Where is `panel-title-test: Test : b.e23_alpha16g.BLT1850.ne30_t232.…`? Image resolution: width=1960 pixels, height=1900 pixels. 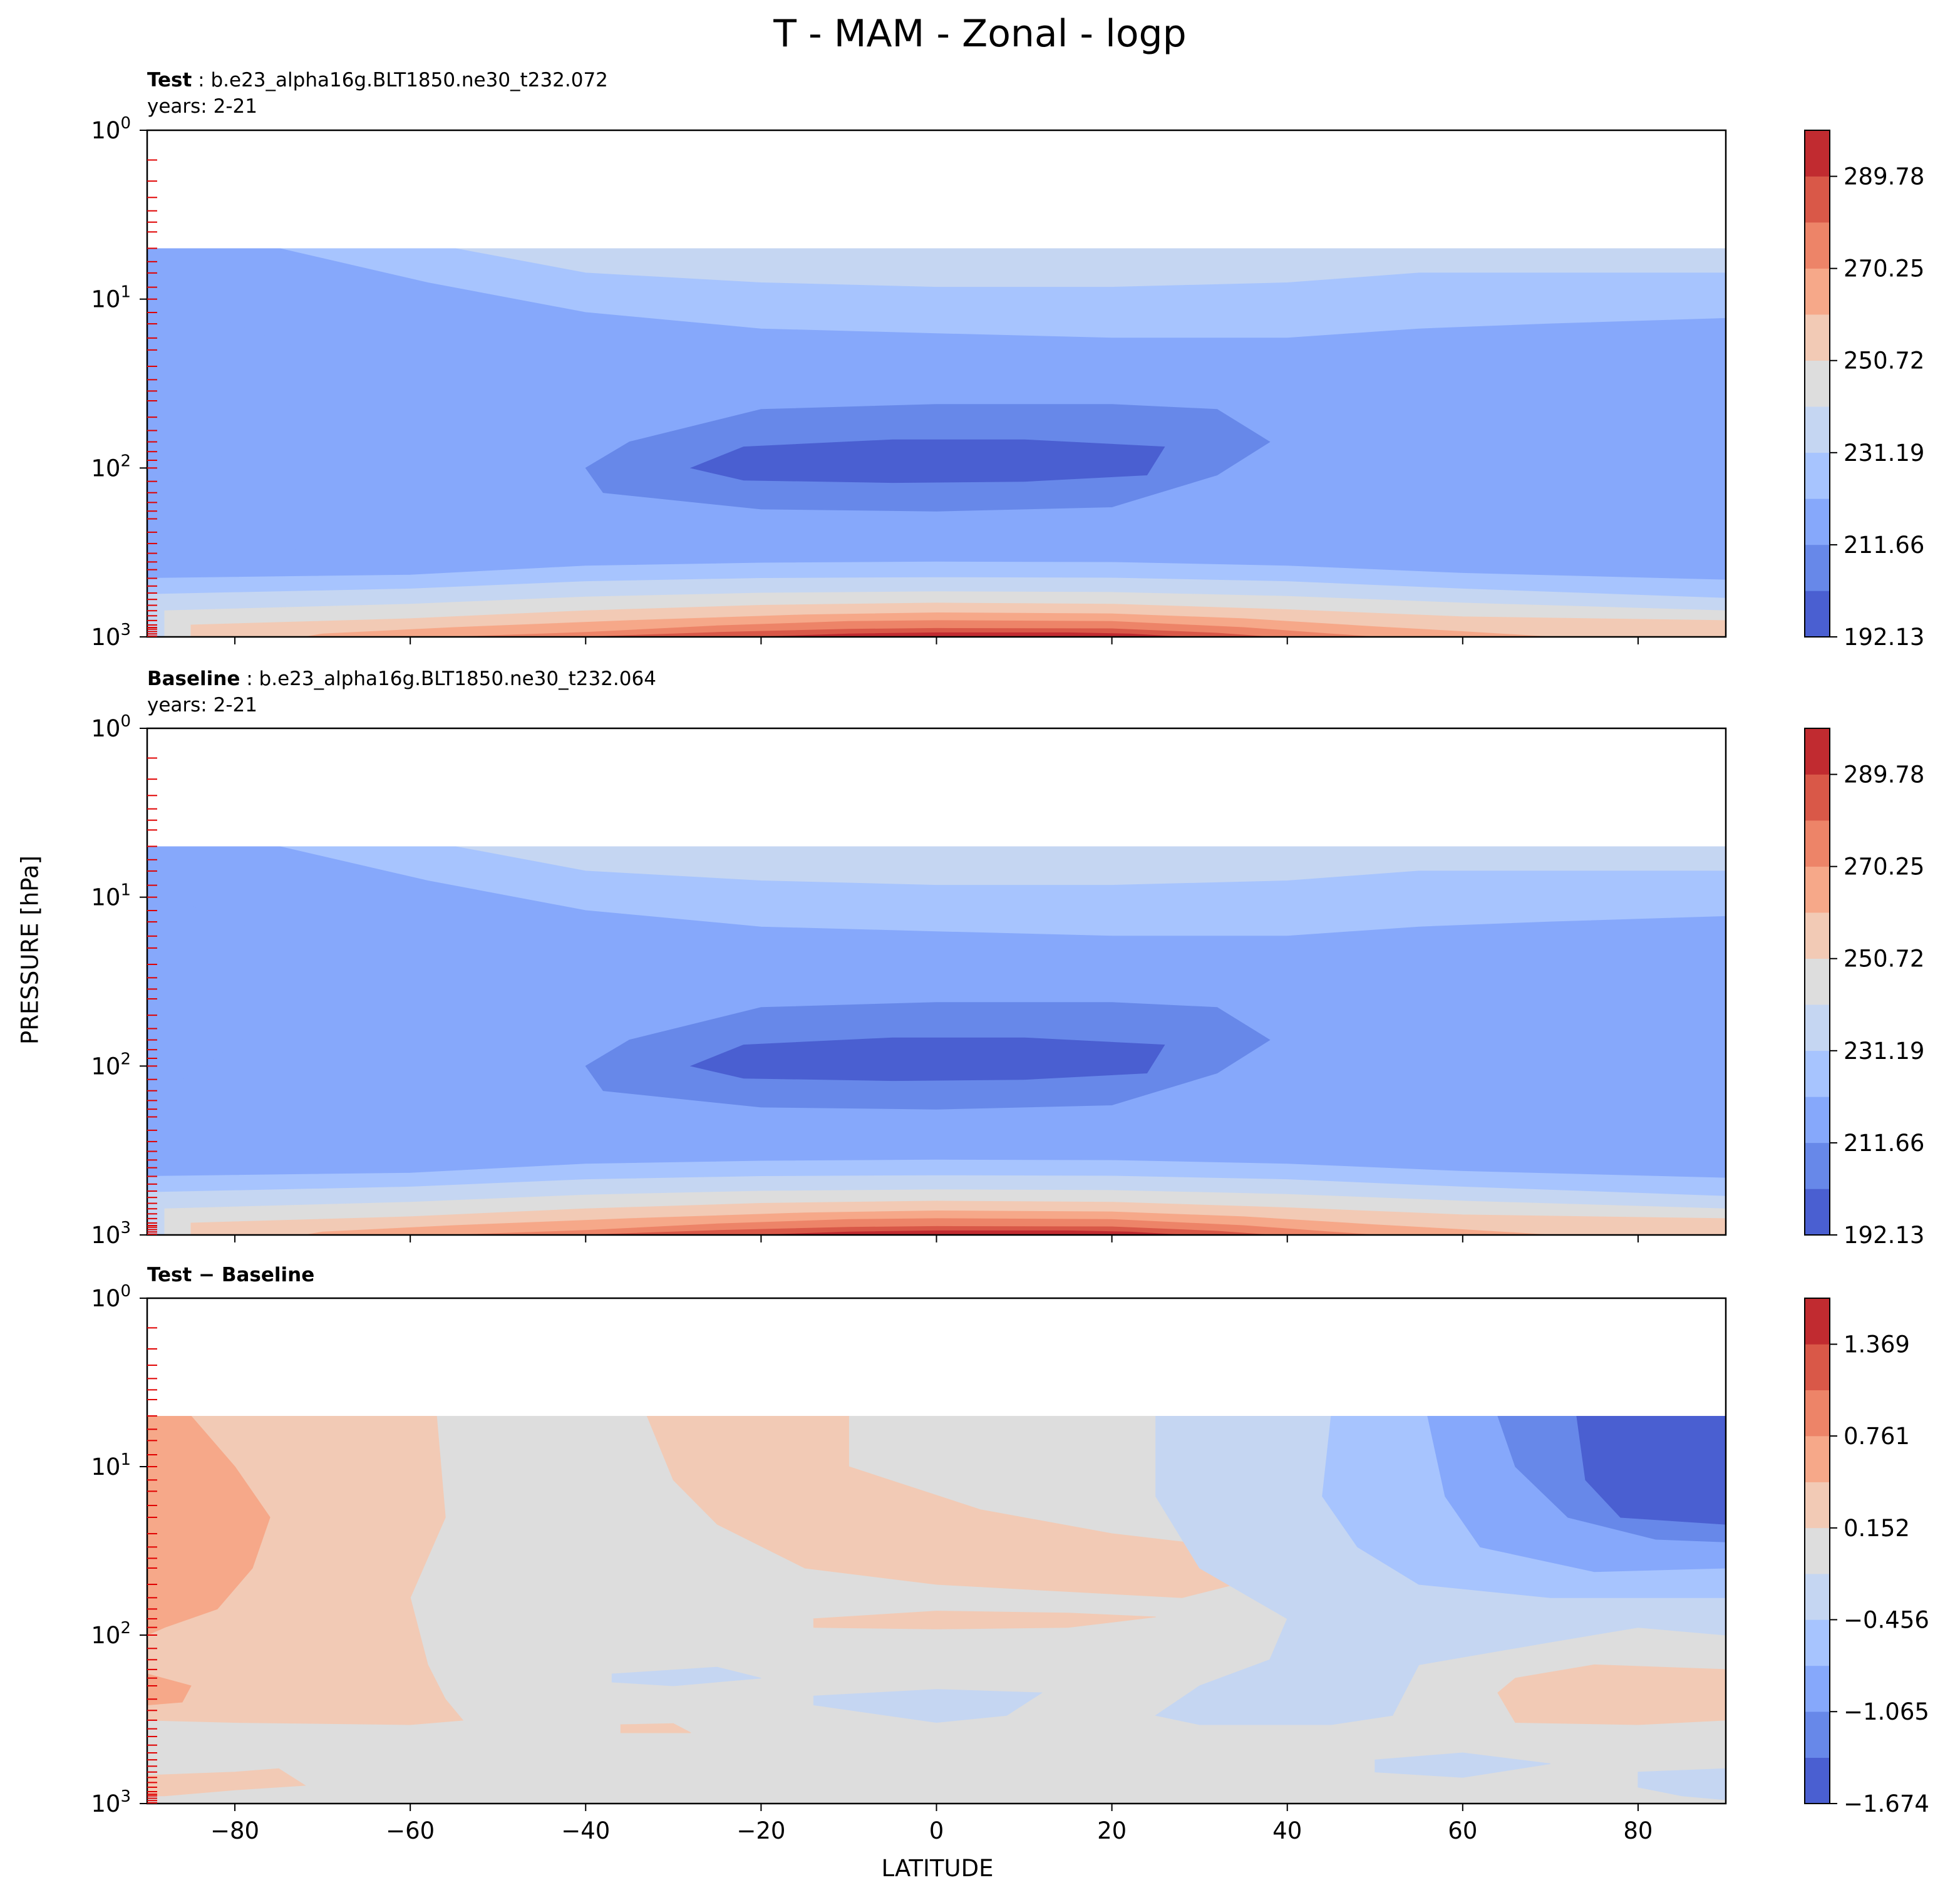
panel-title-test: Test : b.e23_alpha16g.BLT1850.ne30_t232.… is located at coordinates (377, 80).